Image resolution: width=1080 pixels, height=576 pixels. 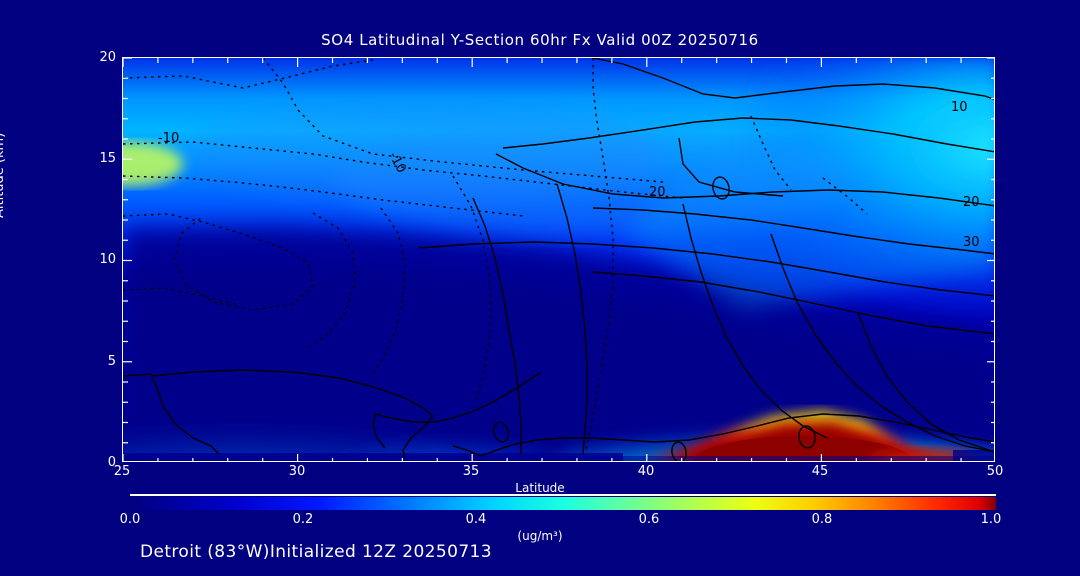 What do you see at coordinates (297, 471) in the screenshot?
I see `xtick-label-30: 30` at bounding box center [297, 471].